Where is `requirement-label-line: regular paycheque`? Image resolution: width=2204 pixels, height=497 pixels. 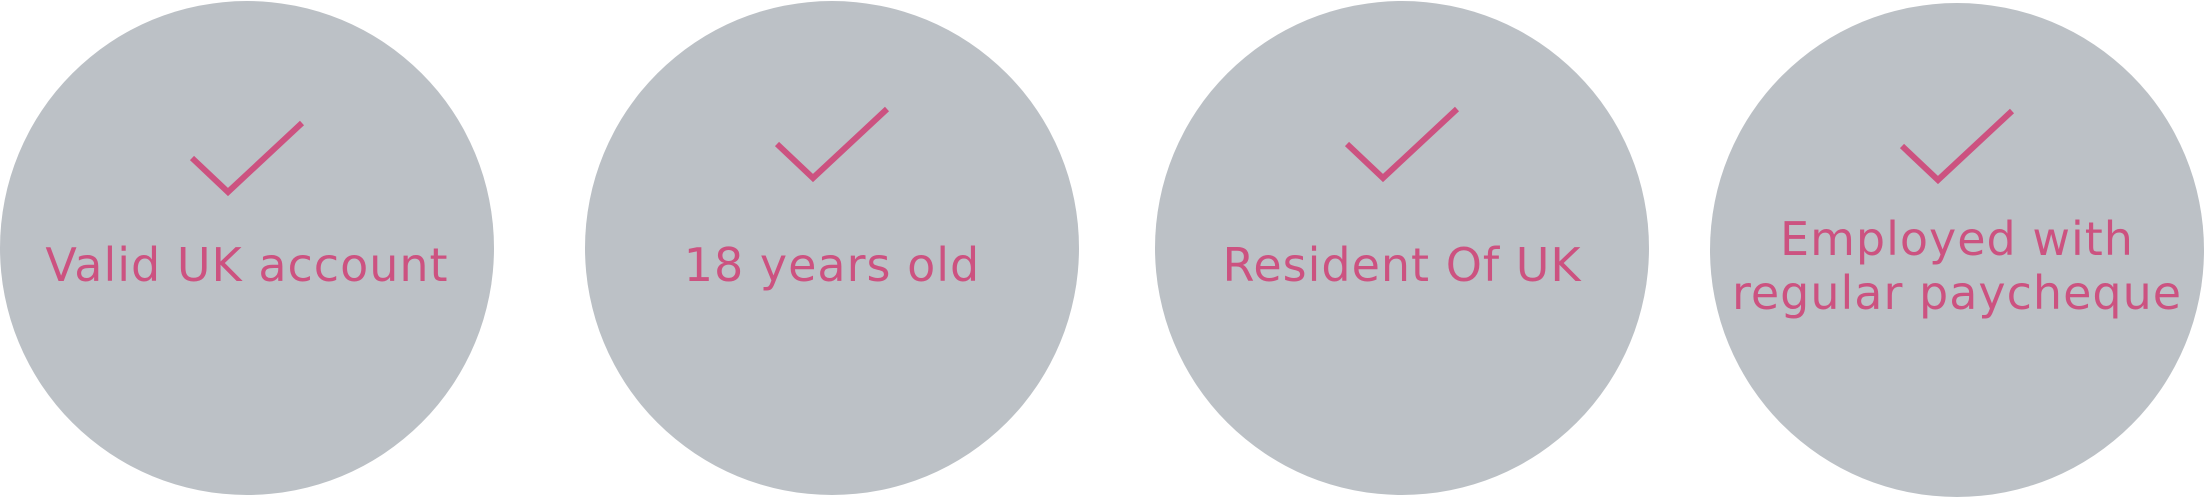 requirement-label-line: regular paycheque is located at coordinates (1957, 293).